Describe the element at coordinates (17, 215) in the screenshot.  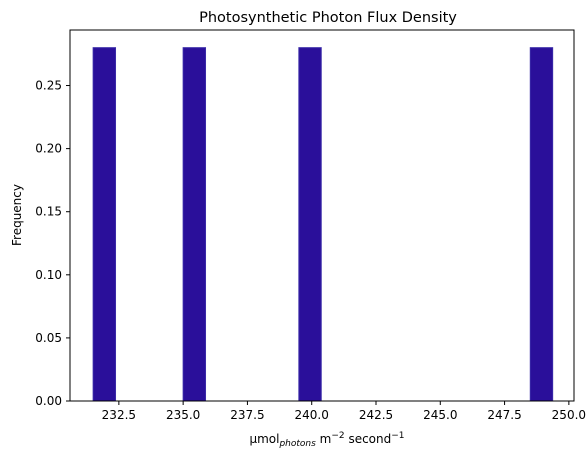
I see `y-axis-label: Frequency` at that location.